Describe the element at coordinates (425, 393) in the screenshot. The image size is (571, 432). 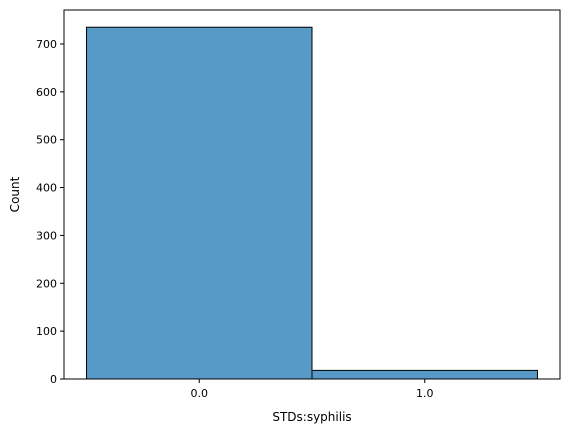
I see `x-tick-label: 1.0` at that location.